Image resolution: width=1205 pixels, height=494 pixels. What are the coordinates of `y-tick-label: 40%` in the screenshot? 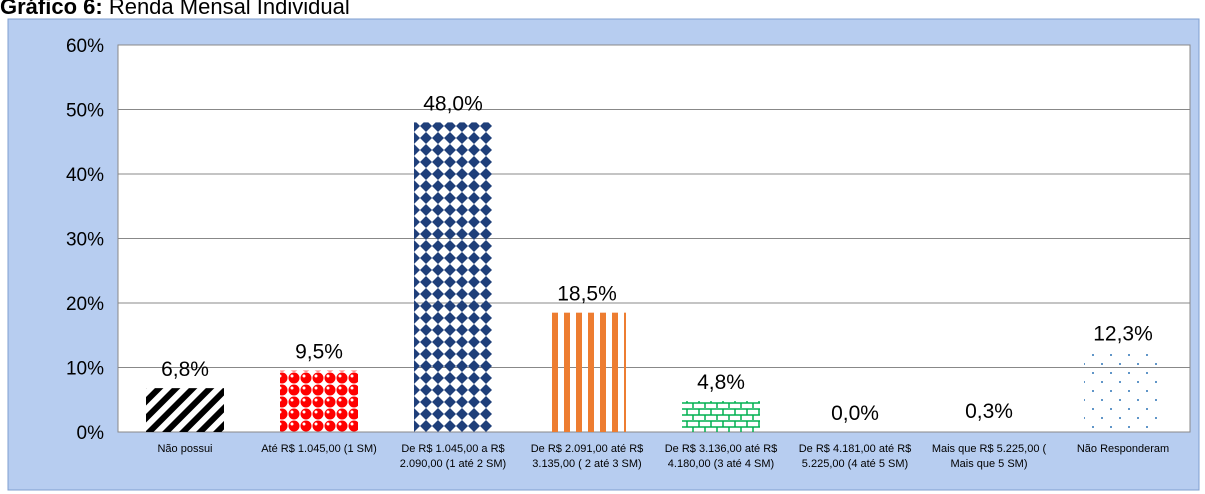 It's located at (85, 175).